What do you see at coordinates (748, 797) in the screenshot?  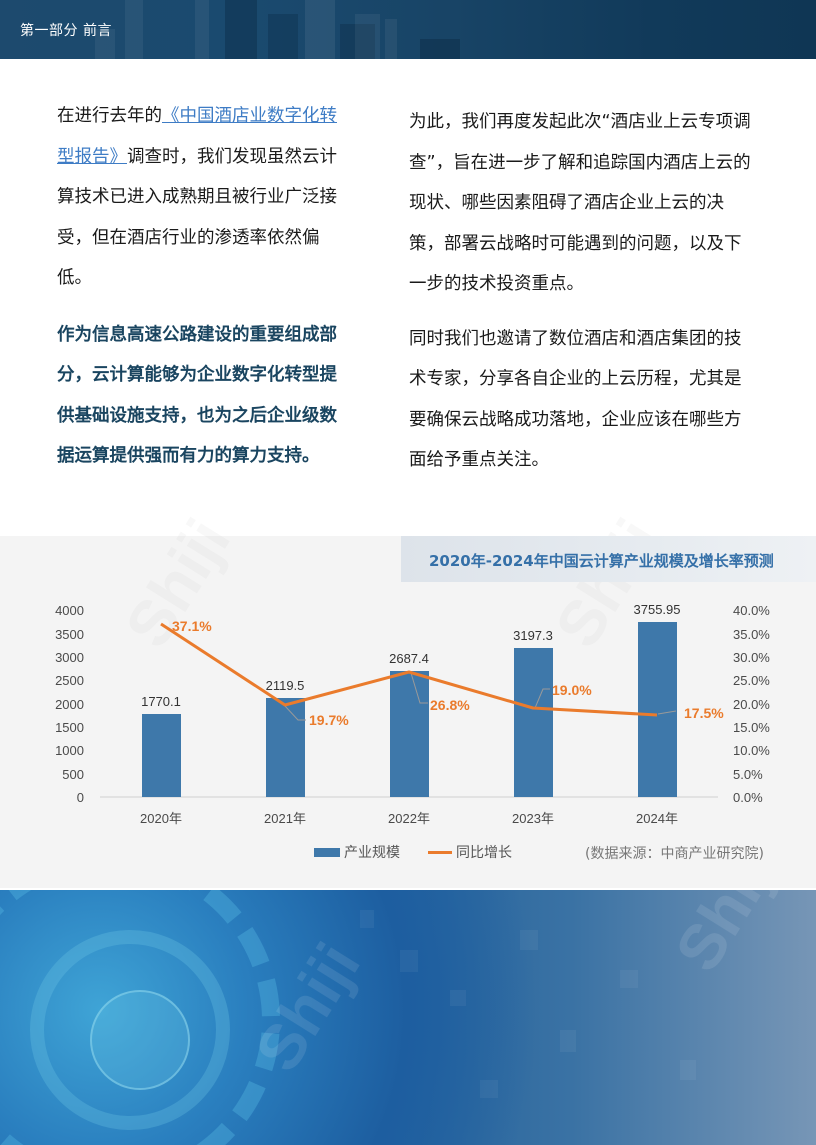 I see `right-tick: 0.0%` at bounding box center [748, 797].